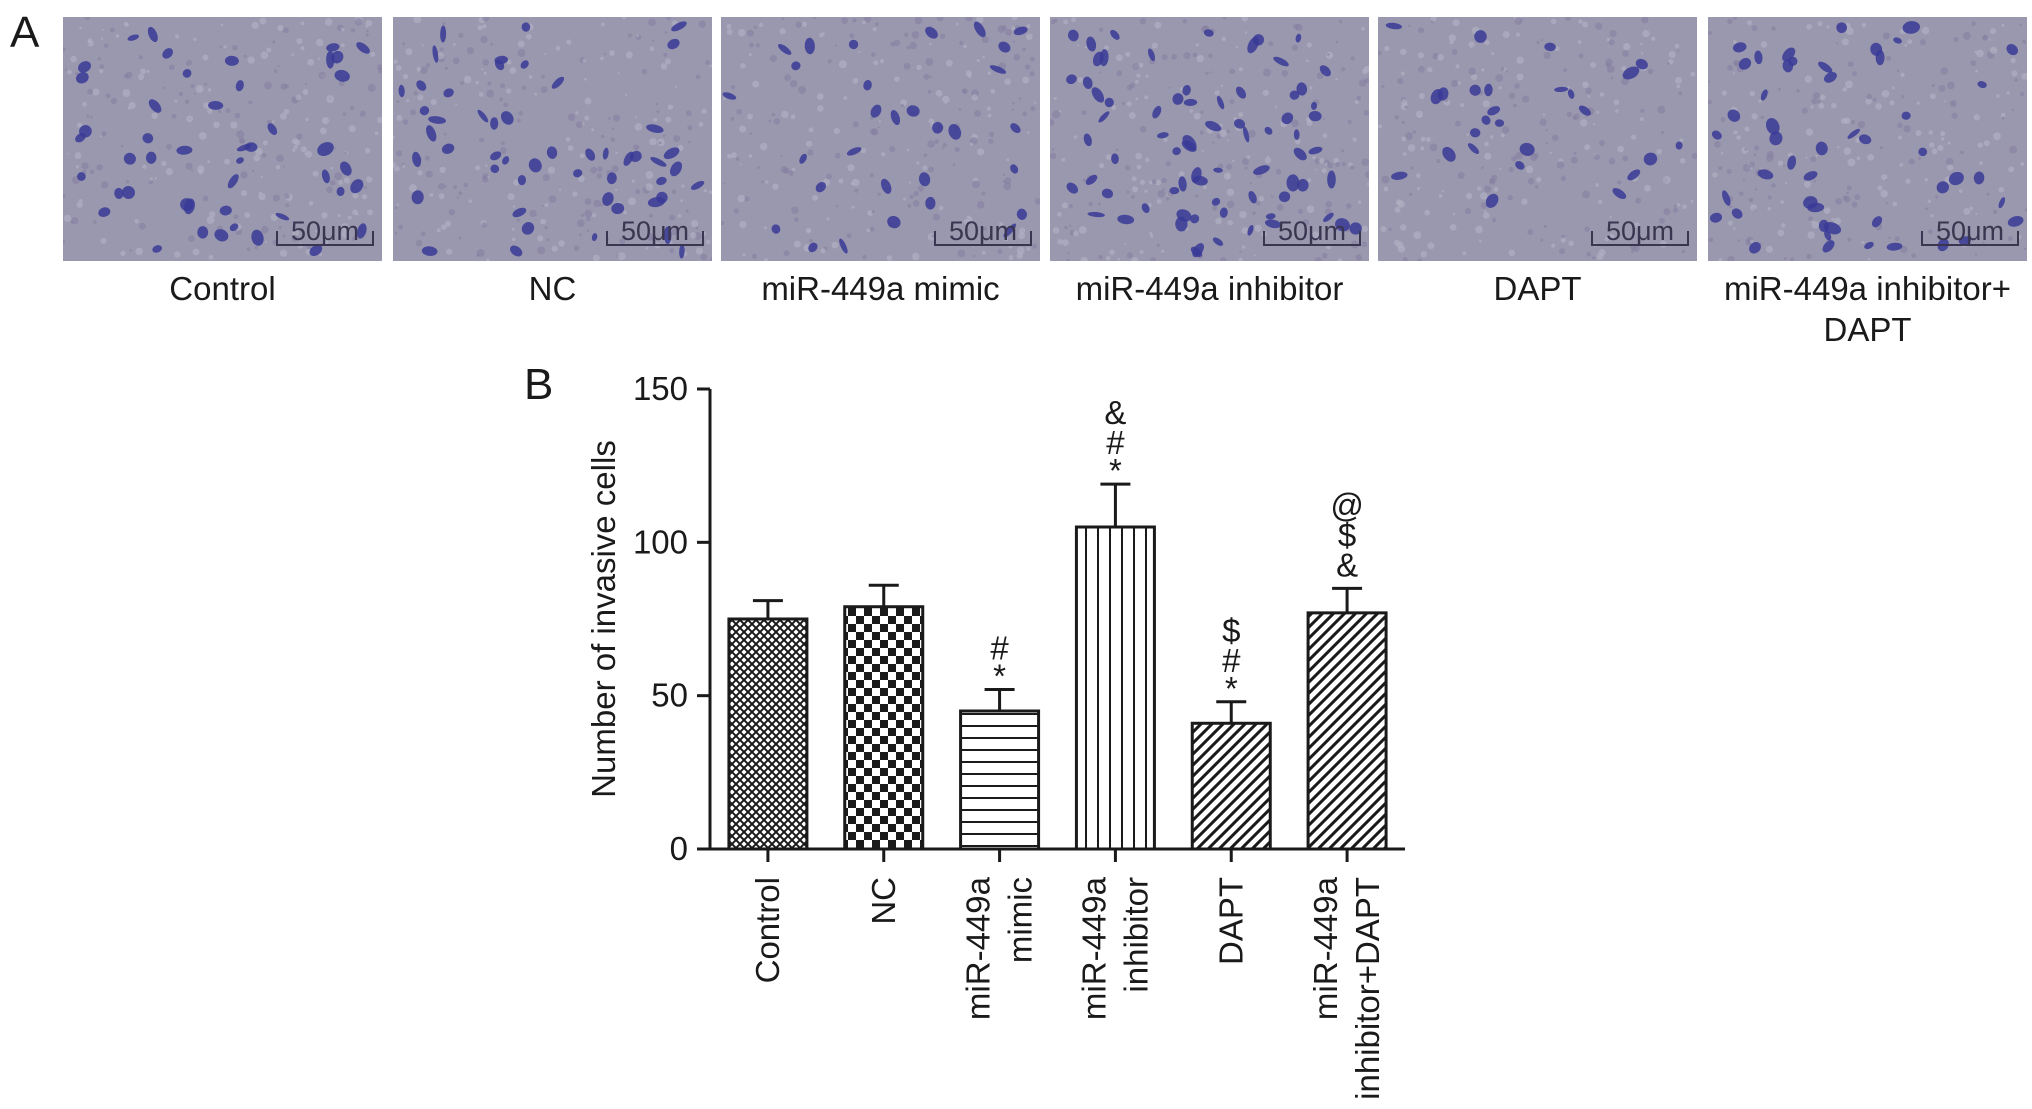 The height and width of the screenshot is (1109, 2032). I want to click on x-tick-label: DAPT, so click(1230, 921).